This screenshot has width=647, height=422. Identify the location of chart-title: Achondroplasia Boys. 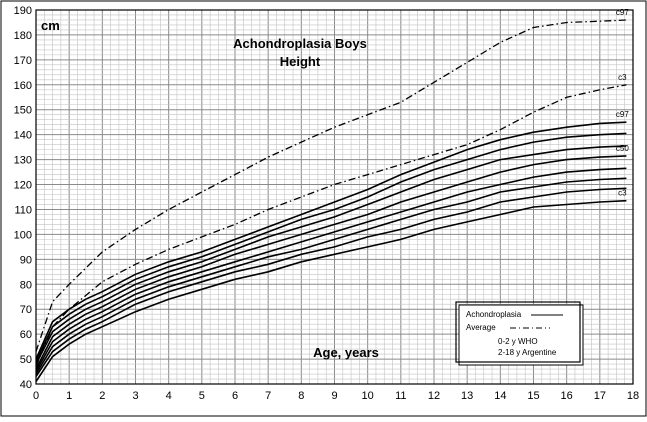
(300, 43).